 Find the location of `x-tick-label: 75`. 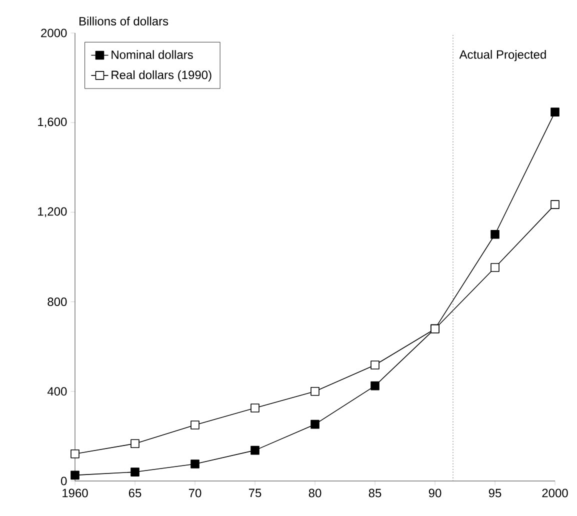

x-tick-label: 75 is located at coordinates (255, 493).